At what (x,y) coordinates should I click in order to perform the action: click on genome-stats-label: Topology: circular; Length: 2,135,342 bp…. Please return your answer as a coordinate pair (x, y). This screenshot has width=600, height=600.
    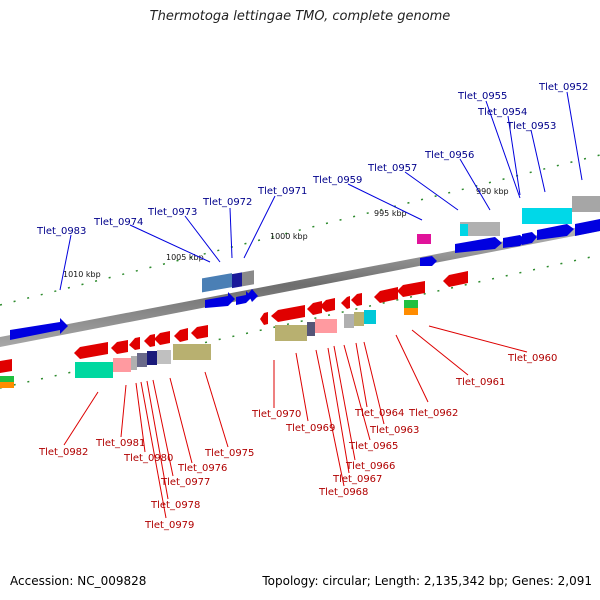
    Looking at the image, I should click on (427, 581).